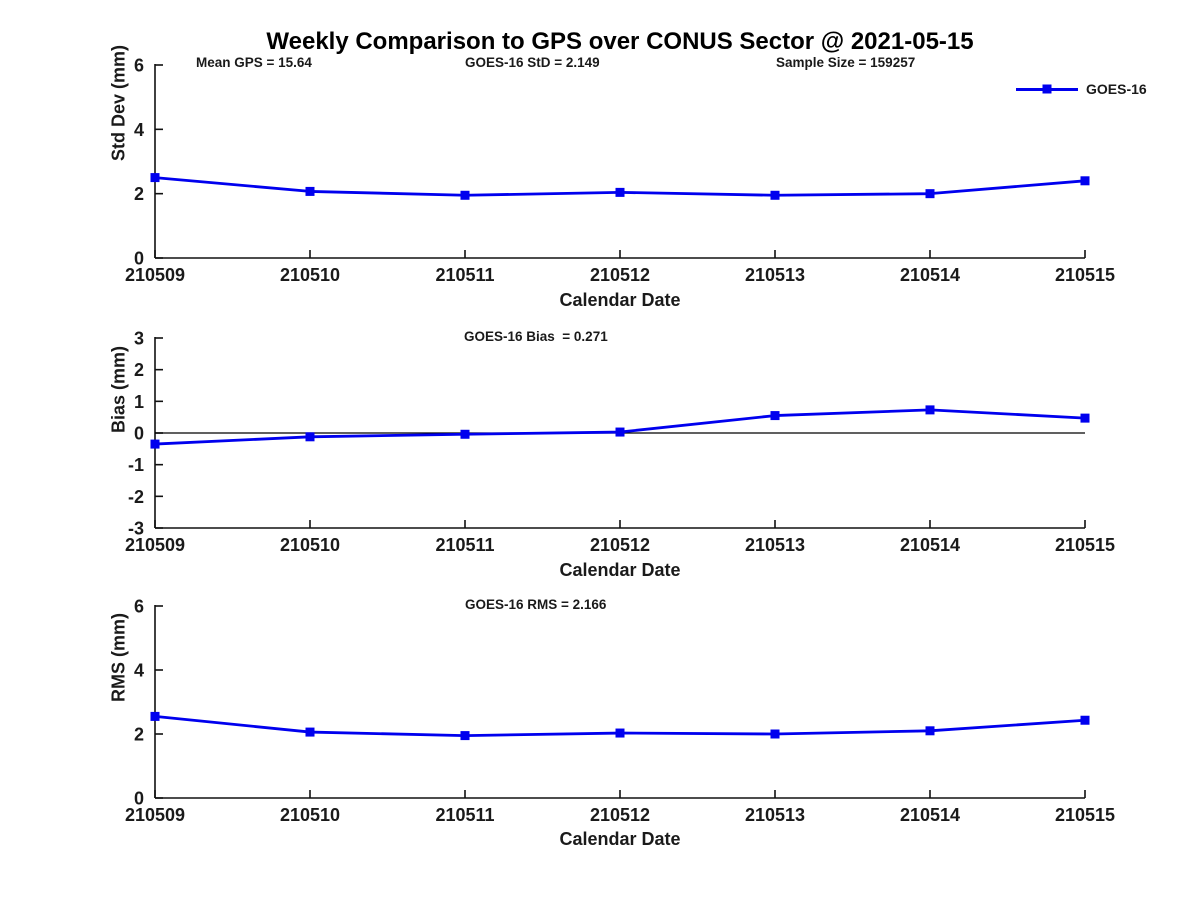  I want to click on goes16-std-annotation: GOES-16 StD = 2.149, so click(532, 62).